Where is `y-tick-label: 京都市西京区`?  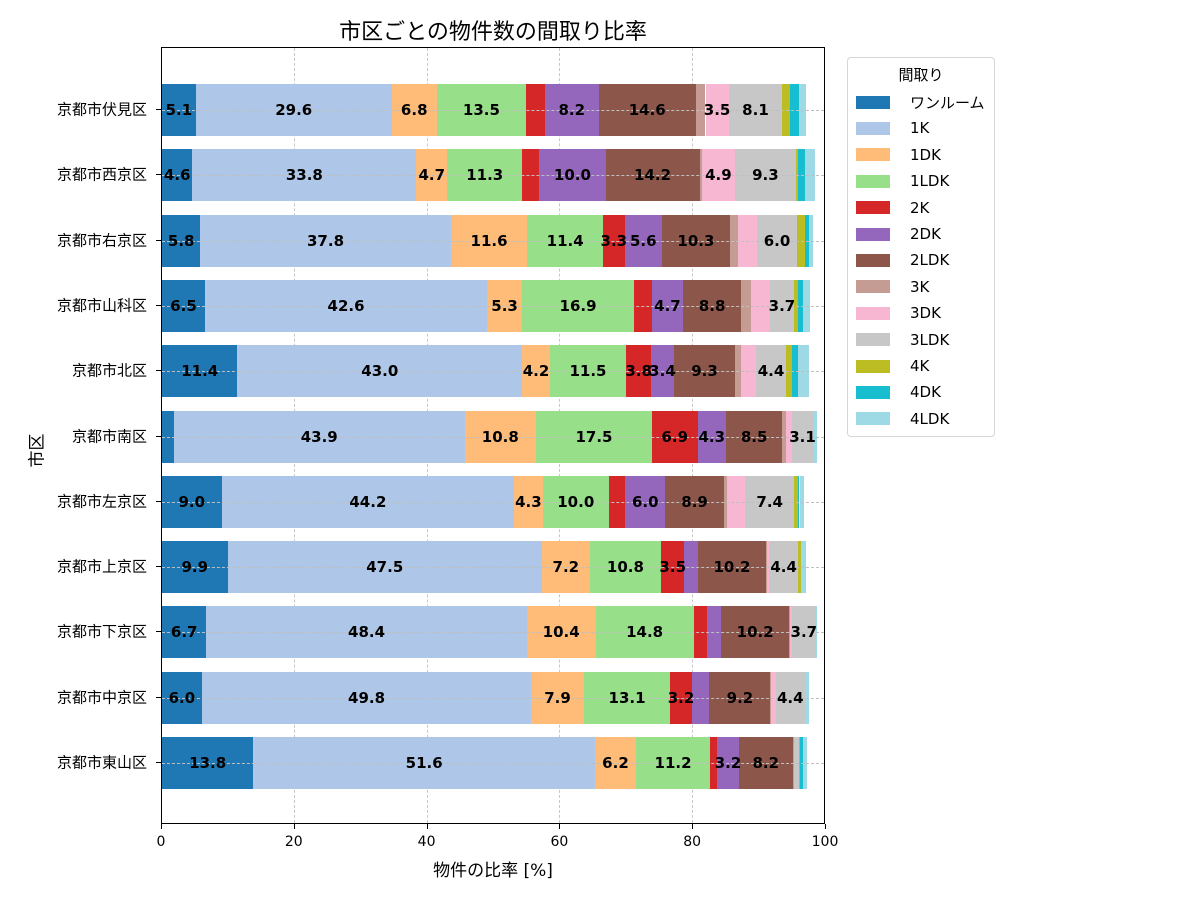 y-tick-label: 京都市西京区 is located at coordinates (101, 174).